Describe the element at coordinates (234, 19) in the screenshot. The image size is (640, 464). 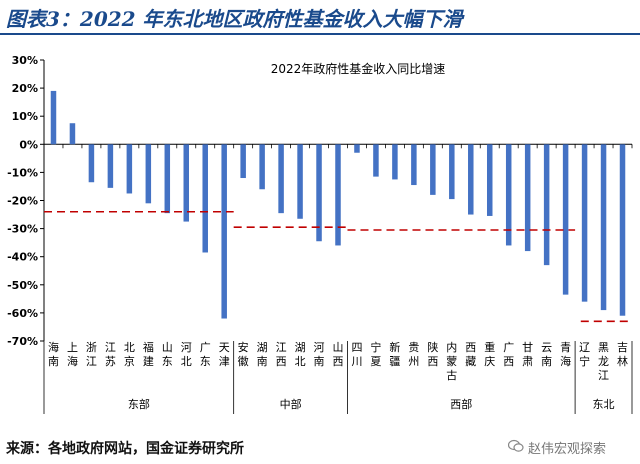
I see `figure-title: 图表3：2022 年东北地区政府性基金收入大幅下滑` at that location.